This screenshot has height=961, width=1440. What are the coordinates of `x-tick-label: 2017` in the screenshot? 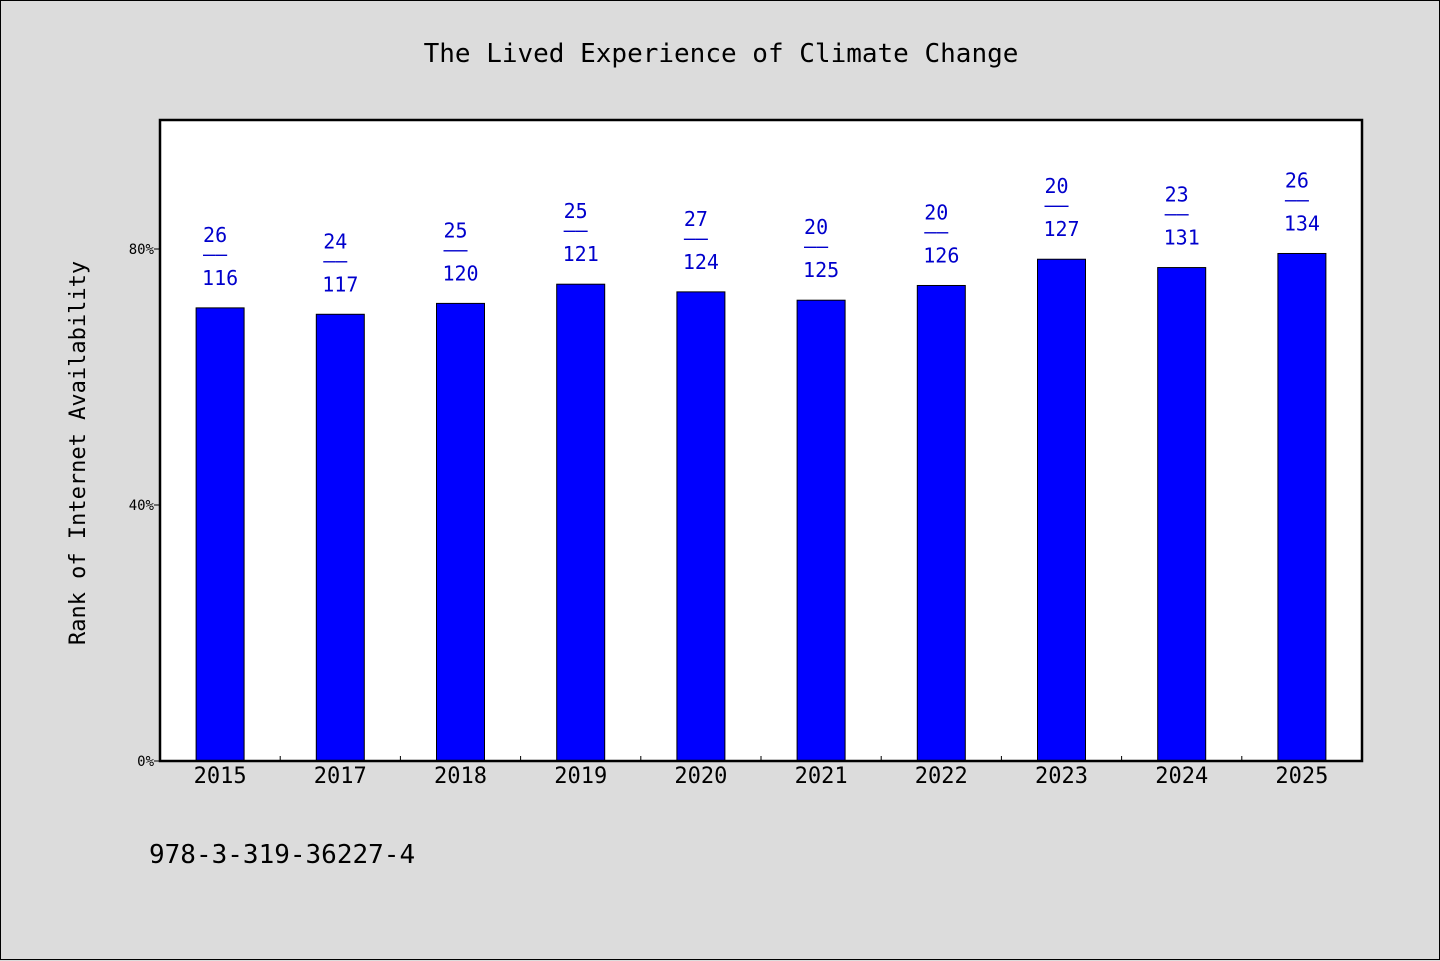 It's located at (340, 776).